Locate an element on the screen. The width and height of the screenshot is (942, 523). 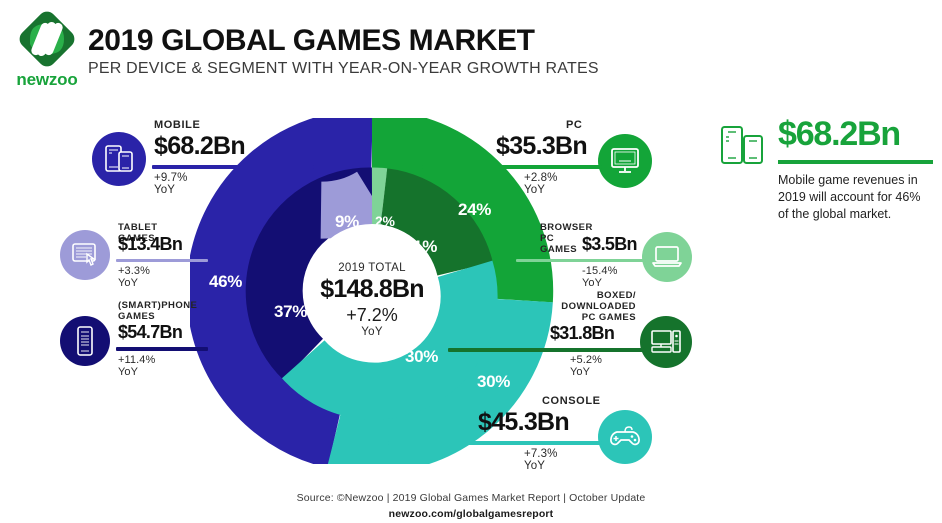
desktop-tower-icon is located at coordinates (666, 341).